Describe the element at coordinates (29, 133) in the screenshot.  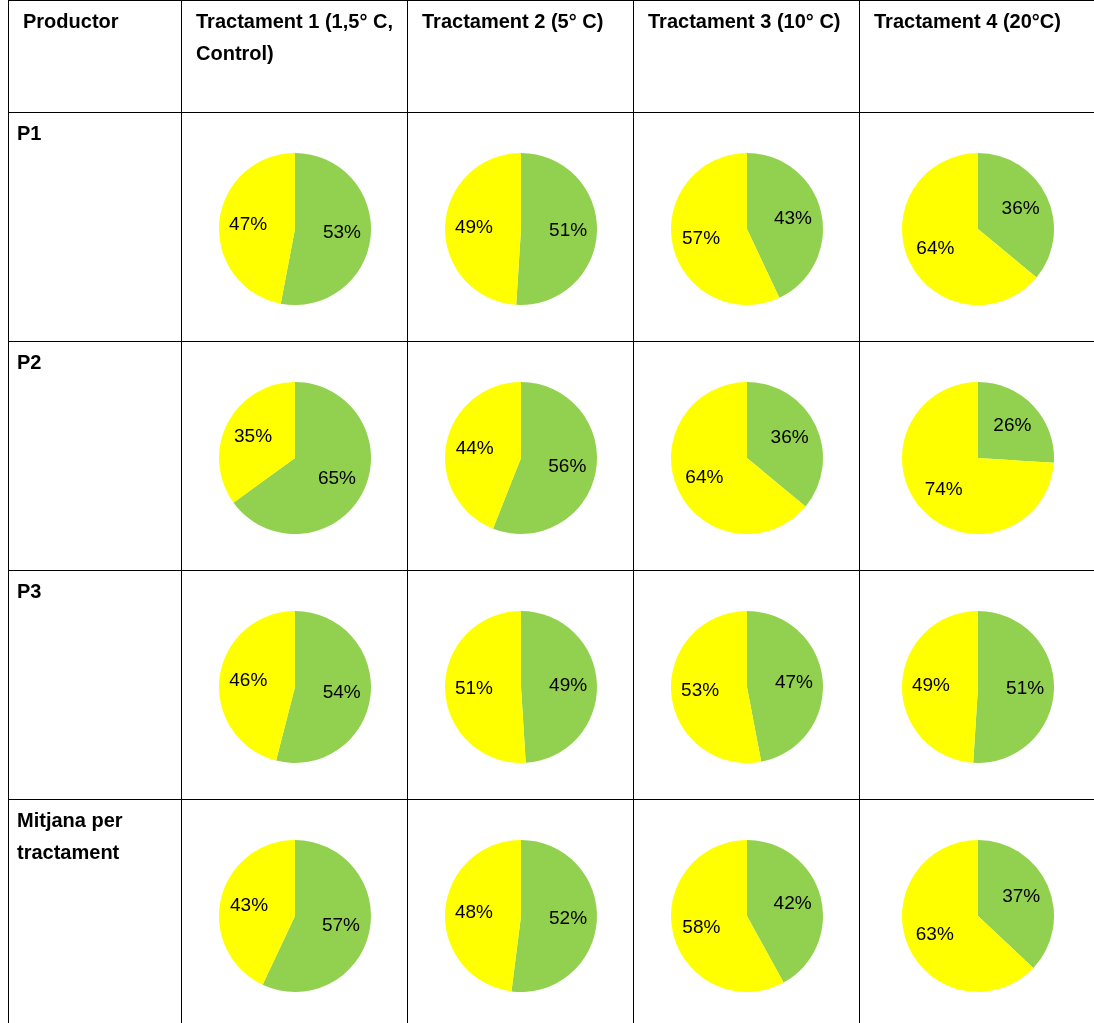
I see `category-label: P1` at that location.